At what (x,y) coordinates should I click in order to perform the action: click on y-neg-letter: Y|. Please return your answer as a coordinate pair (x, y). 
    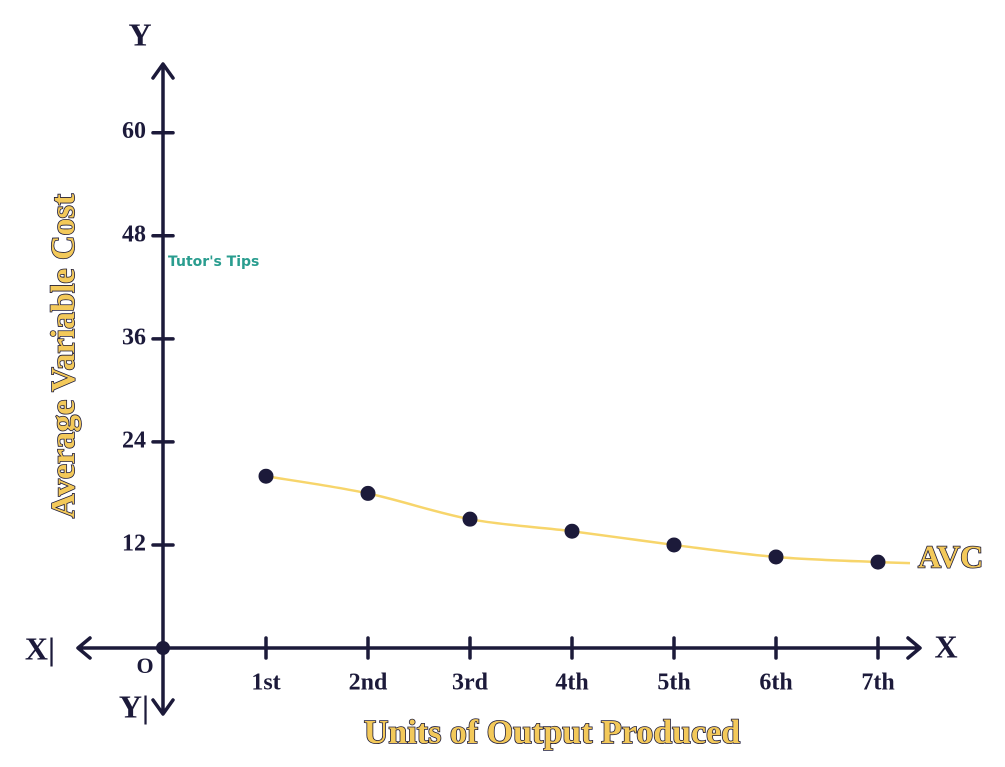
    Looking at the image, I should click on (134, 706).